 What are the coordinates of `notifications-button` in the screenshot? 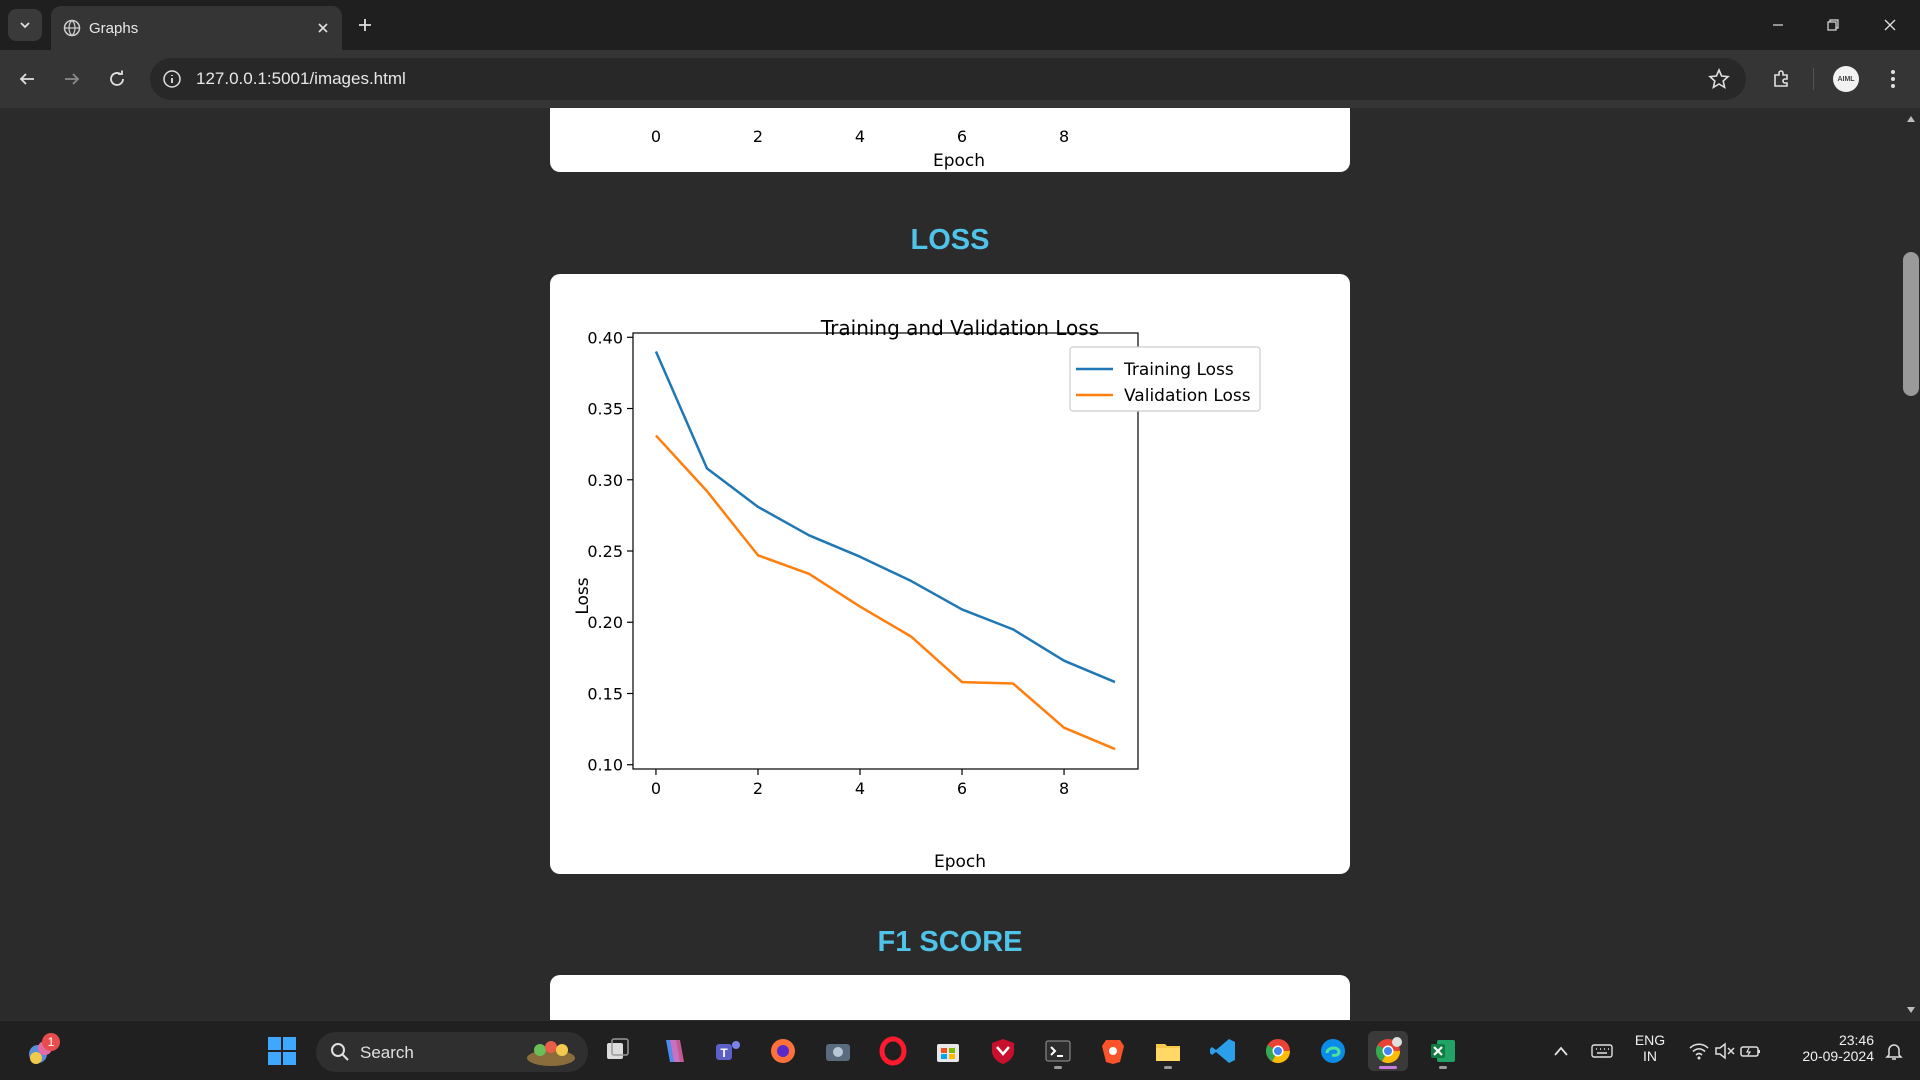 It's located at (1894, 1051).